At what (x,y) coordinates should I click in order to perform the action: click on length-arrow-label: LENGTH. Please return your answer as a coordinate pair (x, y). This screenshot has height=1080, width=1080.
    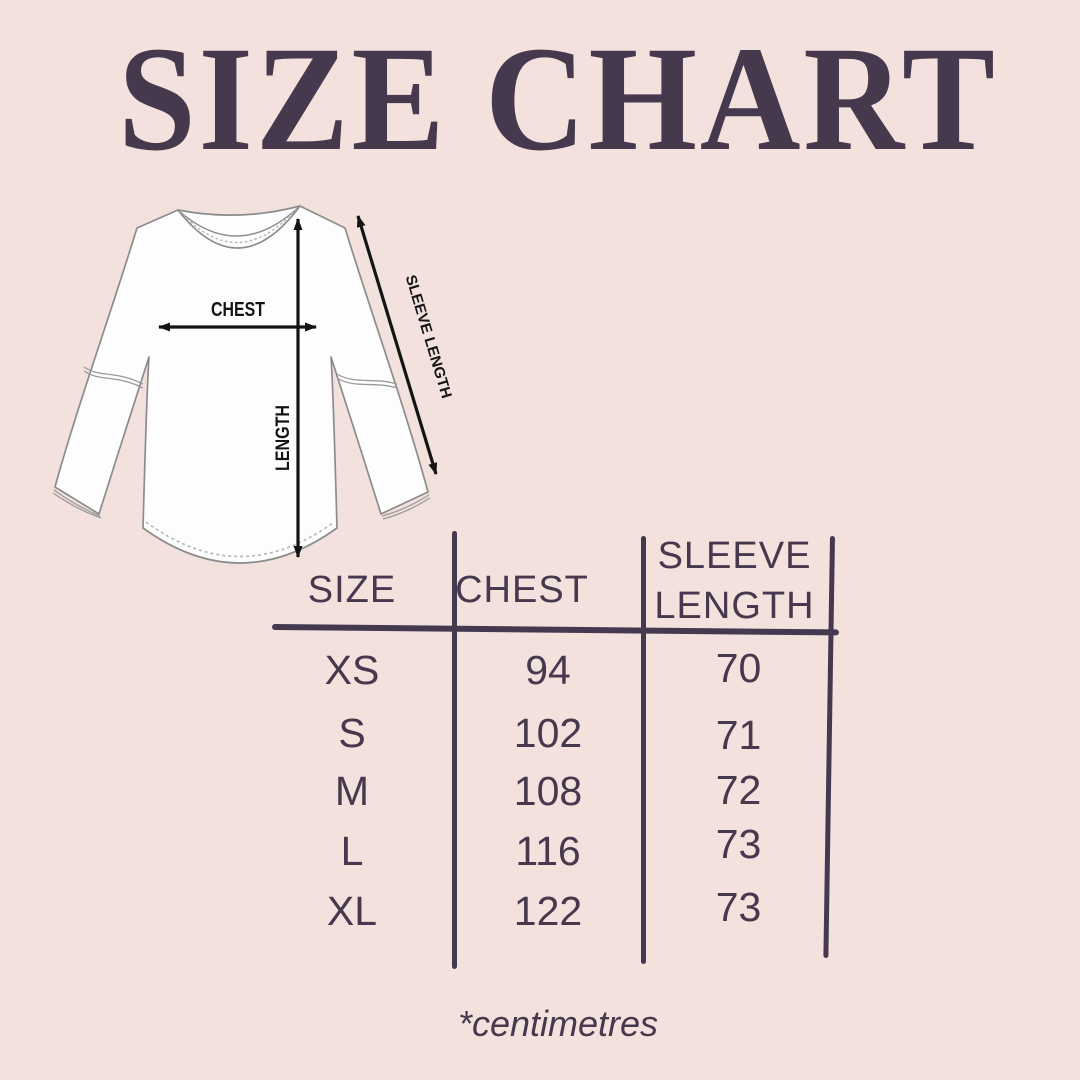
    Looking at the image, I should click on (283, 438).